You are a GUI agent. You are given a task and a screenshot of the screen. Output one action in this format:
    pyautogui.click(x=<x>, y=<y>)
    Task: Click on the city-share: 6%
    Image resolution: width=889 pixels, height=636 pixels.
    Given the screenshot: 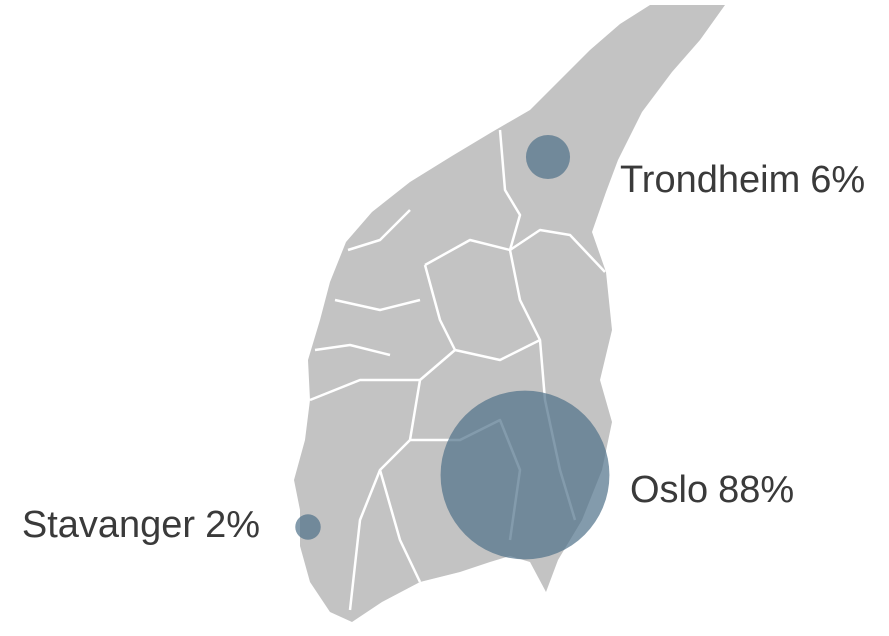 What is the action you would take?
    pyautogui.click(x=837, y=180)
    